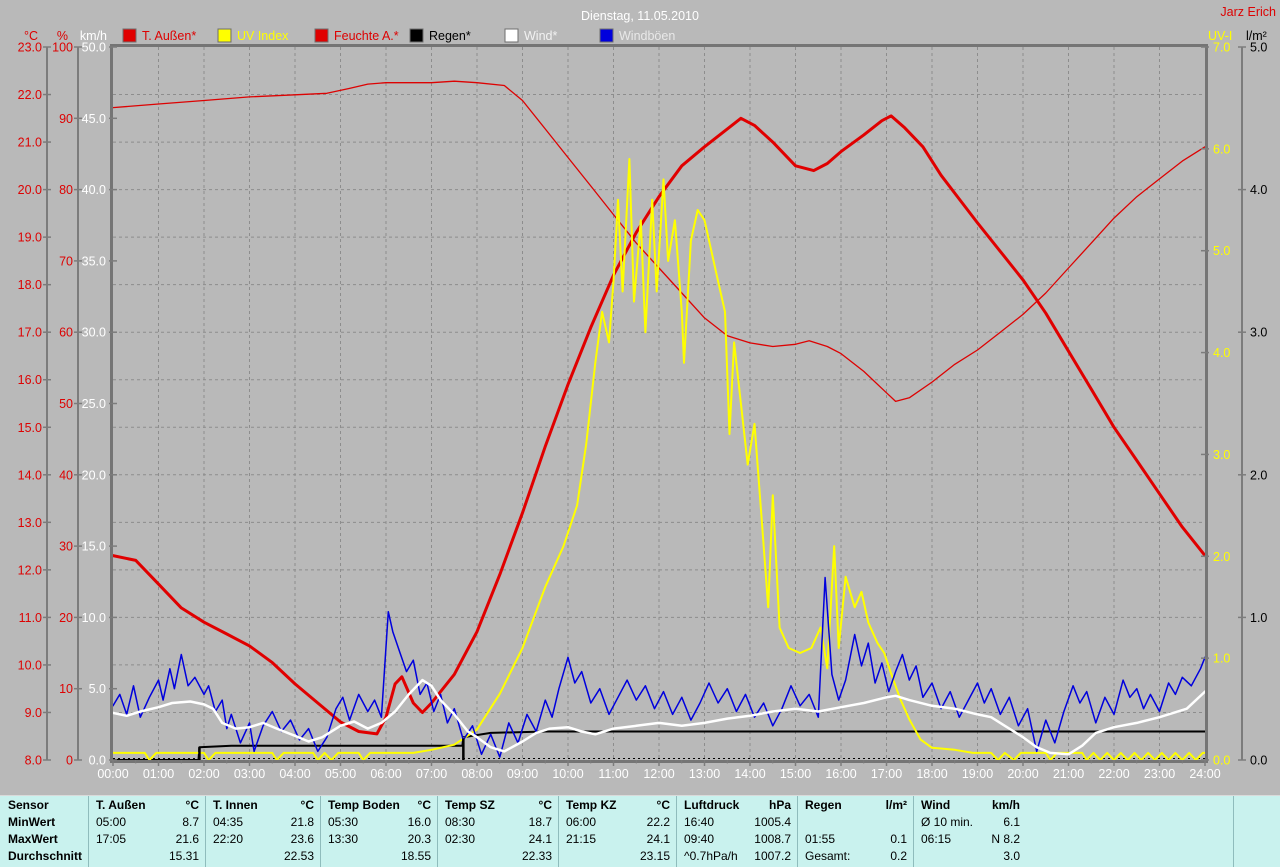 This screenshot has height=867, width=1280. I want to click on temp-tick-label: 21.0, so click(30, 143).